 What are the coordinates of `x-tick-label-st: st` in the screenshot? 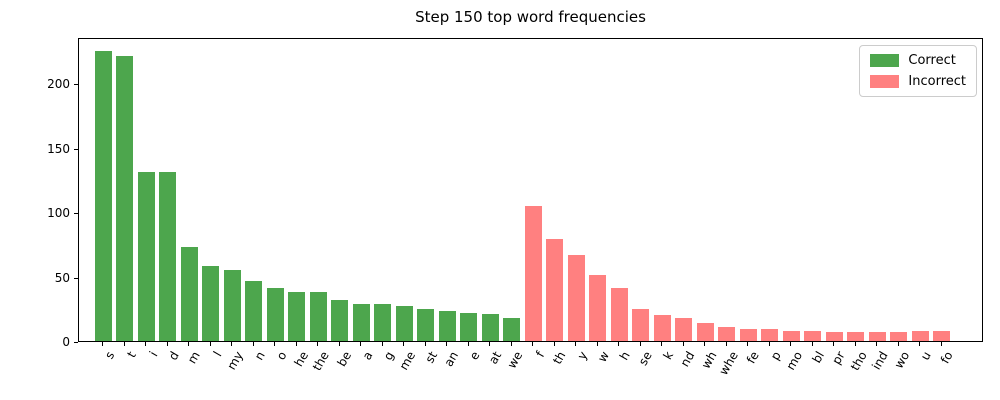 It's located at (431, 357).